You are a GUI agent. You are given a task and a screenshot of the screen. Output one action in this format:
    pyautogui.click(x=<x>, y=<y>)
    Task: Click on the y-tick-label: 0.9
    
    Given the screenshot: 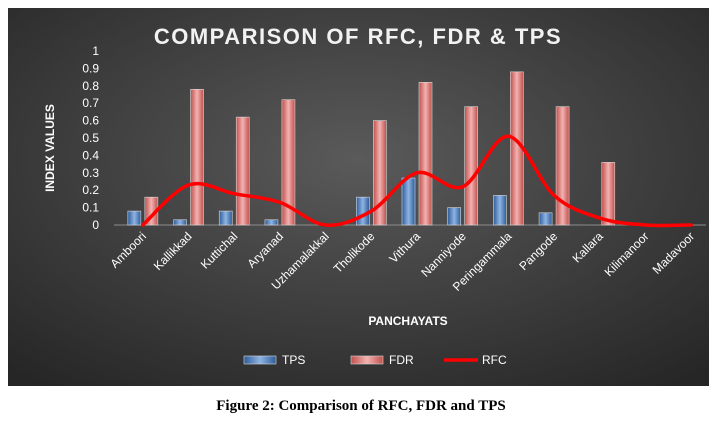 What is the action you would take?
    pyautogui.click(x=90, y=68)
    